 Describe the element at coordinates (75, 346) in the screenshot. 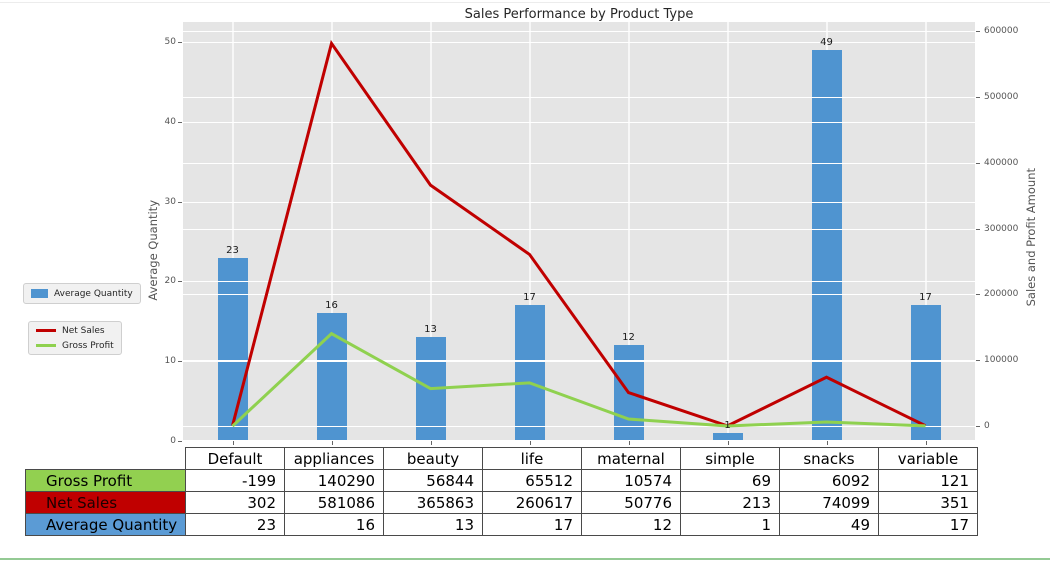

I see `legend-item-gross-profit: Gross Profit` at that location.